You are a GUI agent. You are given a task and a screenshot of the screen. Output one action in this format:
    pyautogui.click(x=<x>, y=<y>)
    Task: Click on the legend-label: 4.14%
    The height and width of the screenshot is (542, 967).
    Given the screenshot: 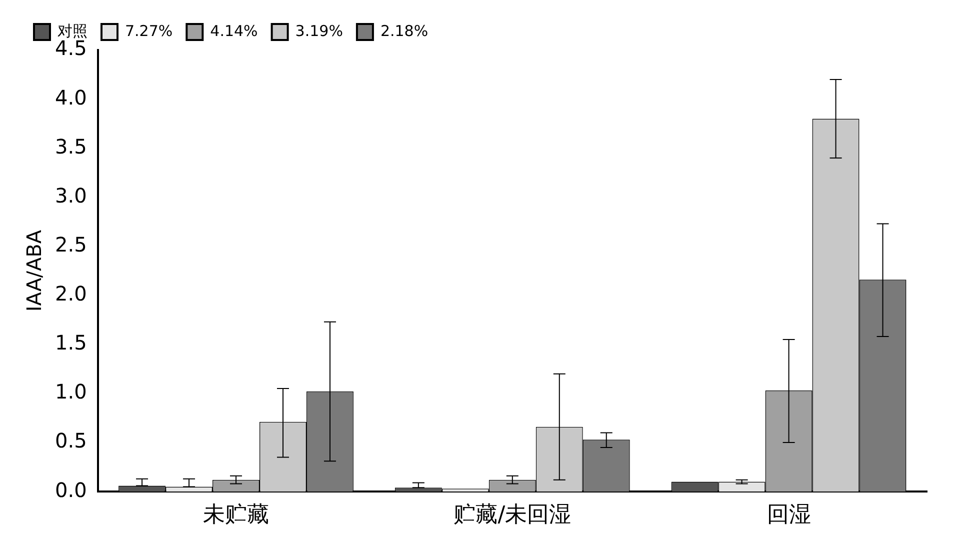 What is the action you would take?
    pyautogui.click(x=234, y=31)
    